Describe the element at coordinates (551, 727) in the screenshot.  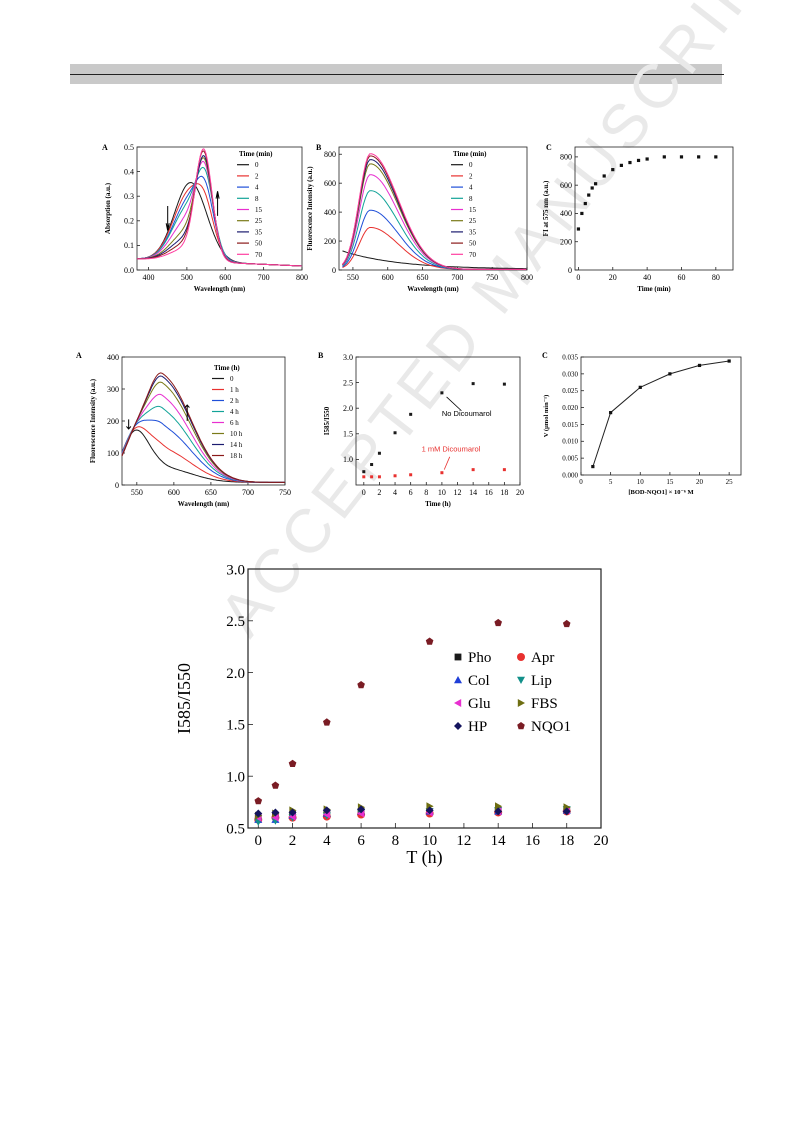
I see `legend-label-nqo1: NQO1` at that location.